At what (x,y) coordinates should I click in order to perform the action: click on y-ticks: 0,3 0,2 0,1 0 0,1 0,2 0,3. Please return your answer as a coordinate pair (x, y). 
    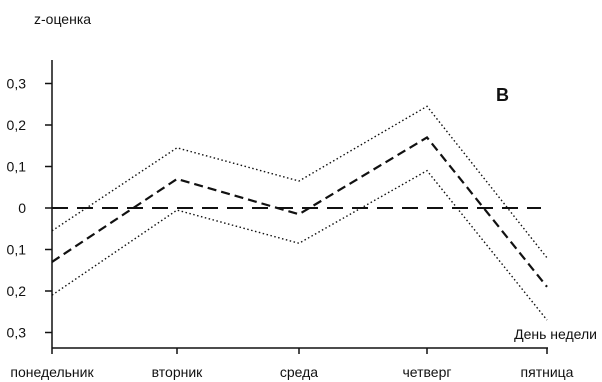
    Looking at the image, I should click on (29, 208).